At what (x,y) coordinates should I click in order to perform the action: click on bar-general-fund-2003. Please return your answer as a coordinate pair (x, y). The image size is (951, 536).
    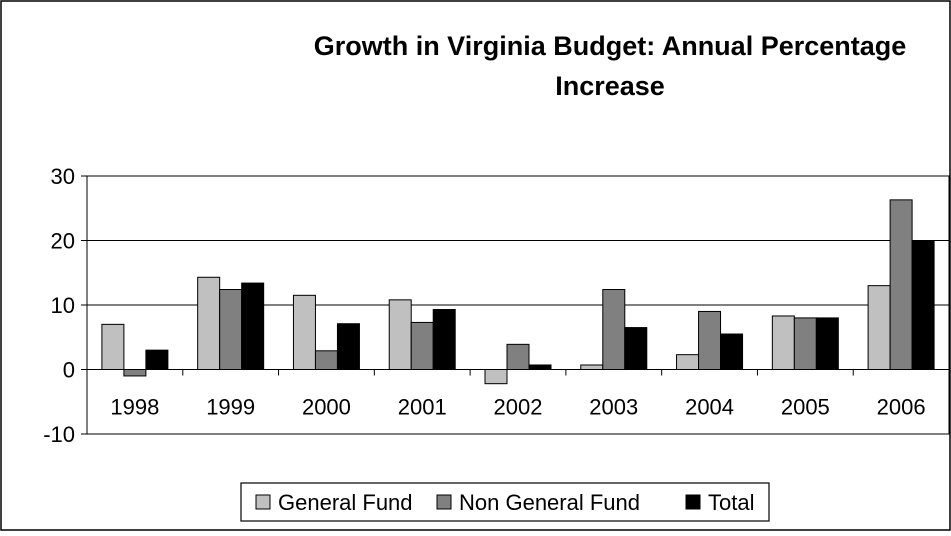
    Looking at the image, I should click on (592, 367).